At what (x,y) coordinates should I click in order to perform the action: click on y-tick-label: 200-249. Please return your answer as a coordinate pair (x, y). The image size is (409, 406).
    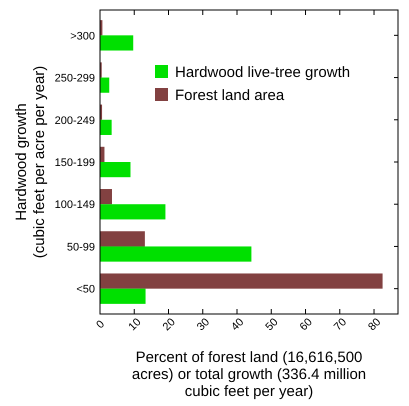
    Looking at the image, I should click on (74, 120).